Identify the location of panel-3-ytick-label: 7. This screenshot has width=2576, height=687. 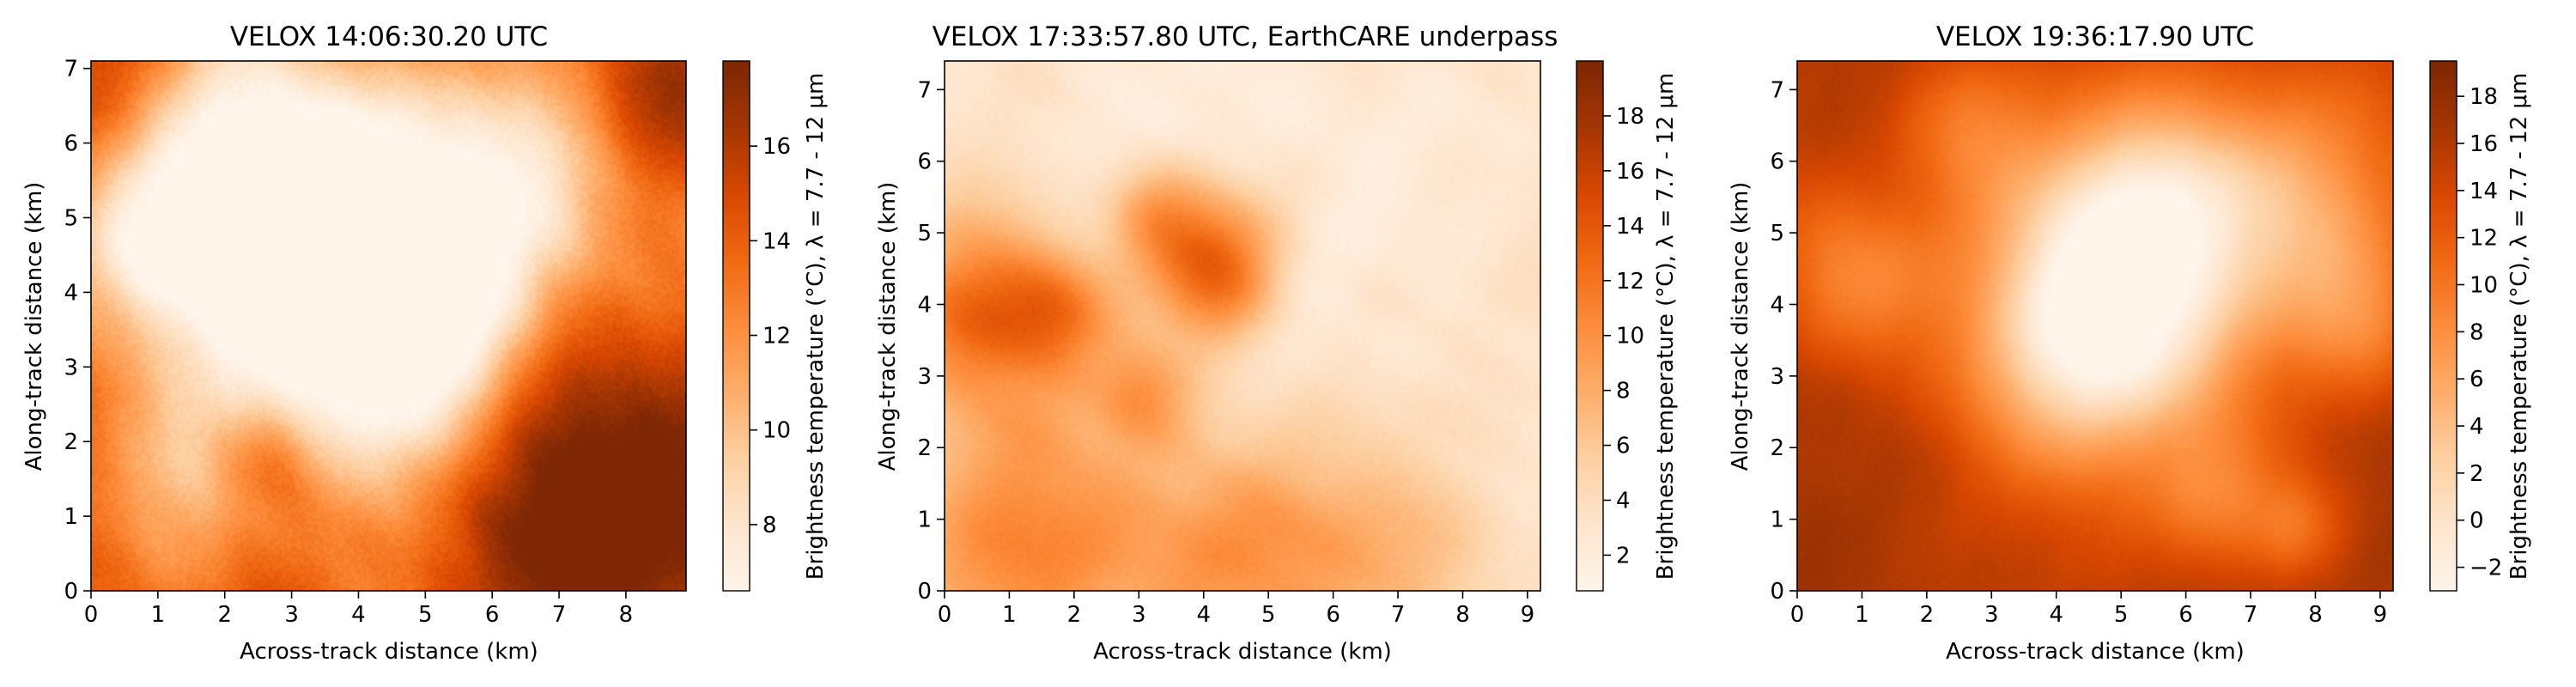
(1777, 90).